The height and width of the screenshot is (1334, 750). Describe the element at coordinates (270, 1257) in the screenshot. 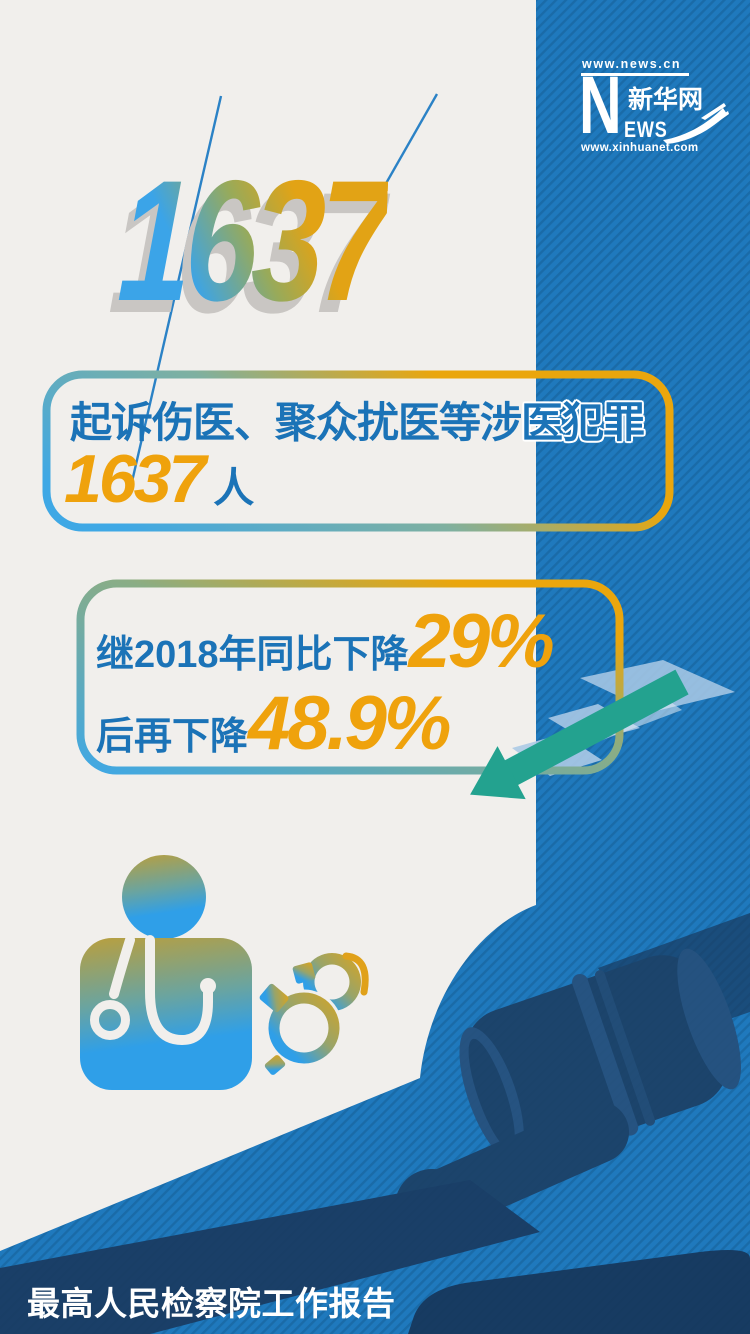

I see `gavel-handle-shadow` at that location.